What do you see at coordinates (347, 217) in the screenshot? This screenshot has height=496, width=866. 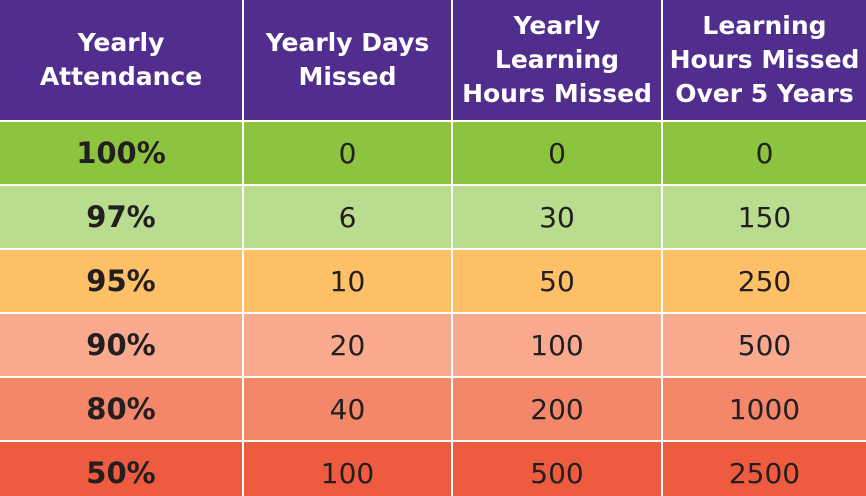 I see `value-cell: 6` at bounding box center [347, 217].